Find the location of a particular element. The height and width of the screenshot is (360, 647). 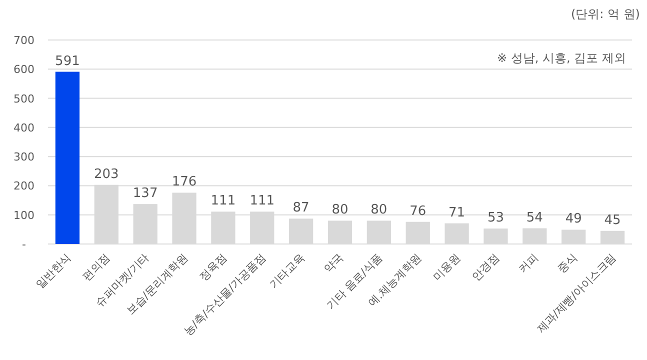

data-label: 137 is located at coordinates (145, 194).